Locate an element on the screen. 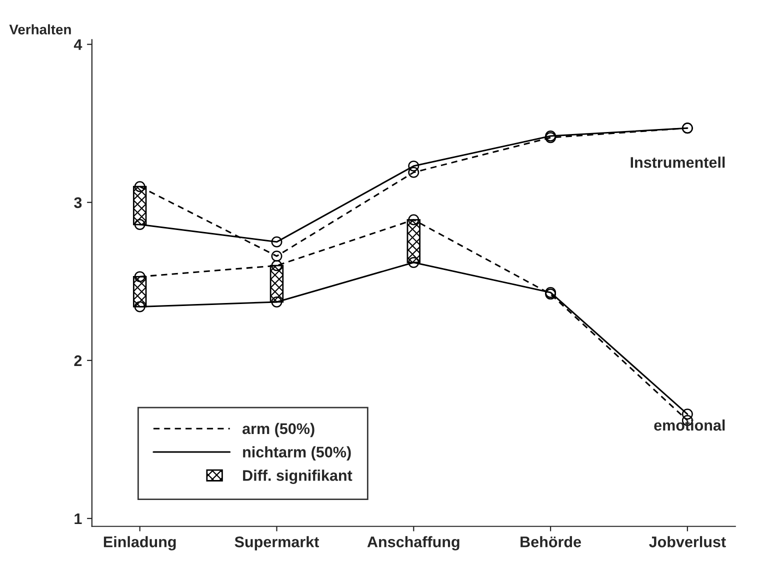 The image size is (766, 566). x-tick-label: Jobverlust is located at coordinates (687, 542).